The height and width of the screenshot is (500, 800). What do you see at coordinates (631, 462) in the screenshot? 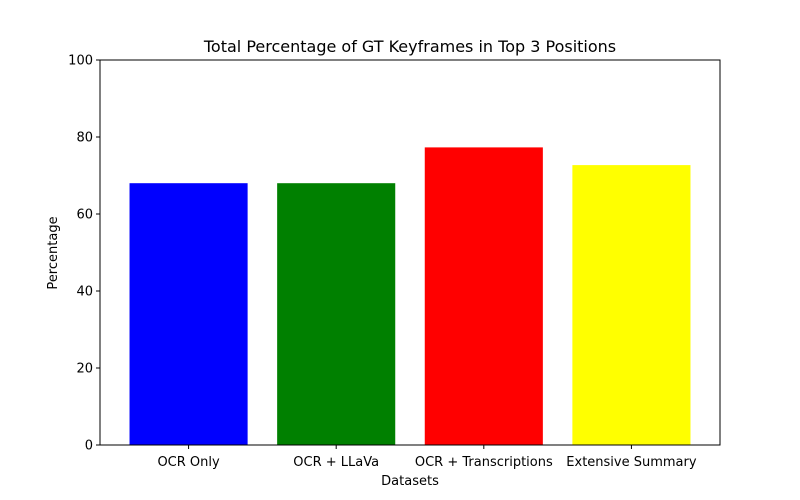
I see `x-tick-label: Extensive Summary` at bounding box center [631, 462].